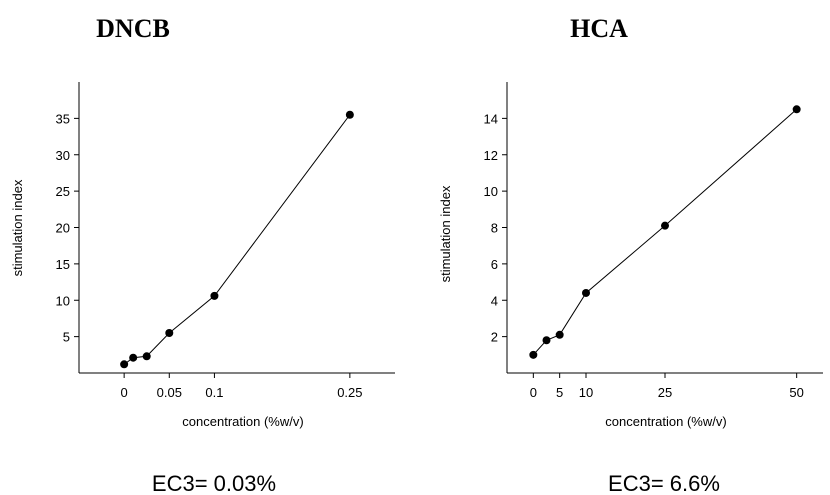  What do you see at coordinates (491, 155) in the screenshot?
I see `hca-y-tick-label: 12` at bounding box center [491, 155].